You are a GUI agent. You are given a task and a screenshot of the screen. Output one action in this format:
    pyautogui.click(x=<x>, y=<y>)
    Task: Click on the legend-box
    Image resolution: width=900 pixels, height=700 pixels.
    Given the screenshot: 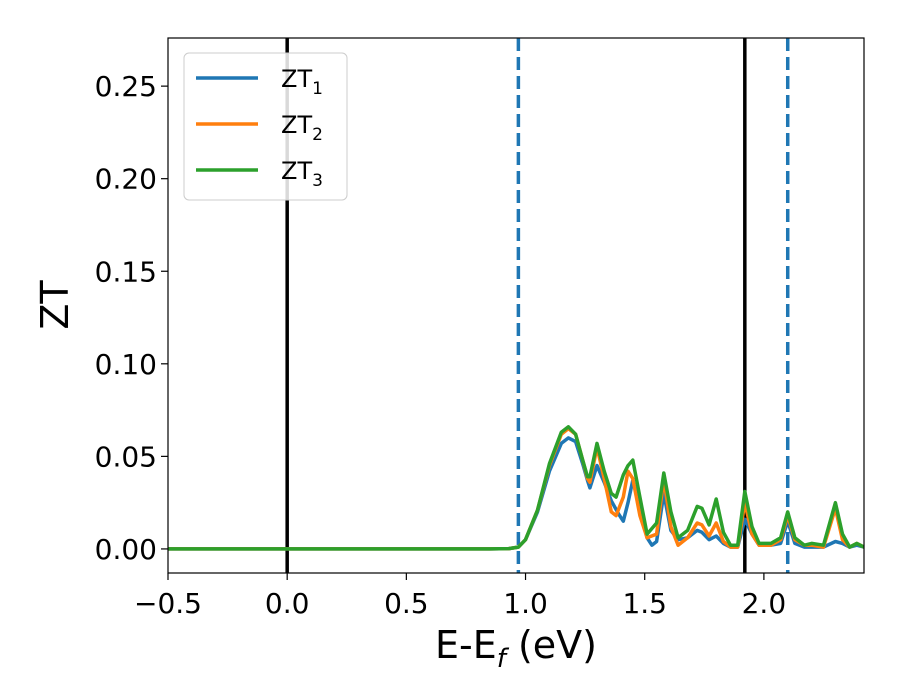 What is the action you would take?
    pyautogui.click(x=265, y=126)
    